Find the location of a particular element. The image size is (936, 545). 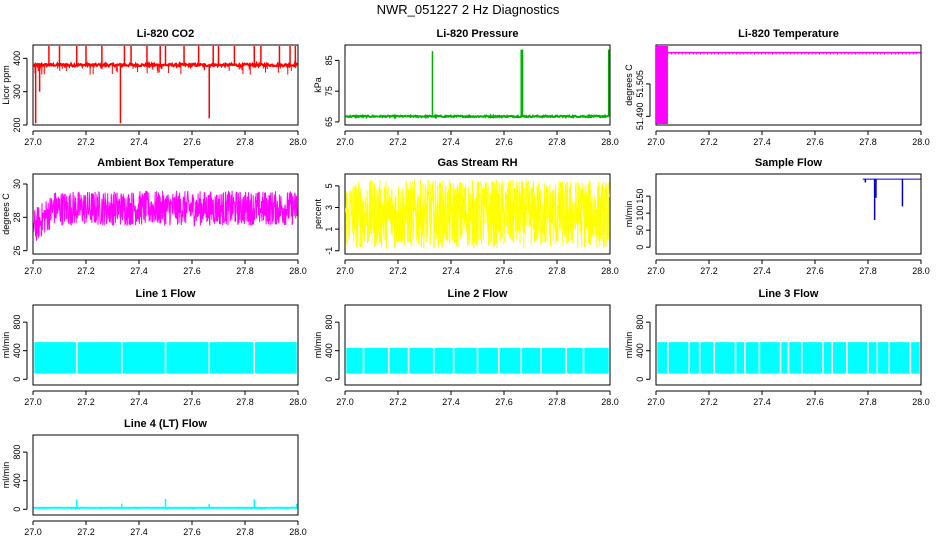

panel-title: Sample Flow is located at coordinates (789, 163).